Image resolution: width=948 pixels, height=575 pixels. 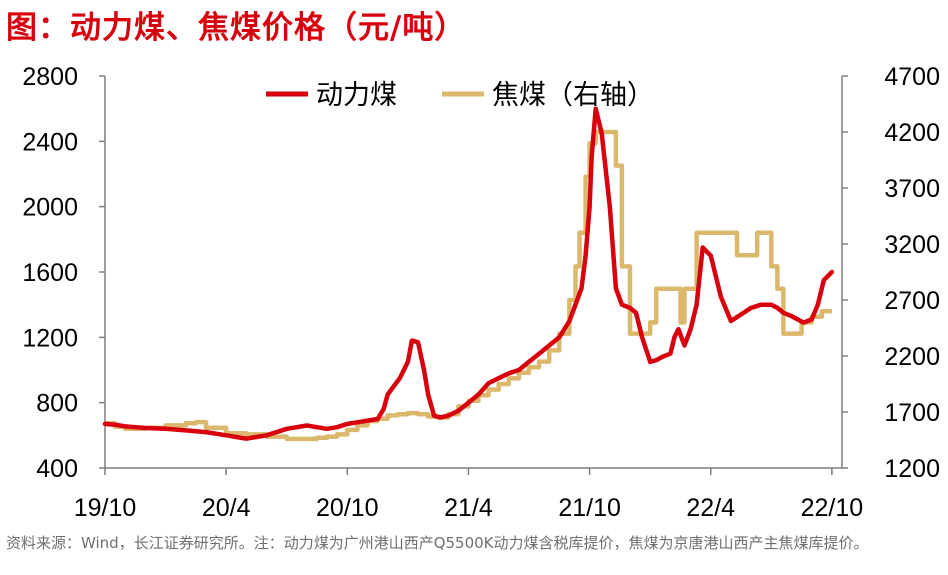 I want to click on right-tick-label: 2700, so click(x=912, y=301).